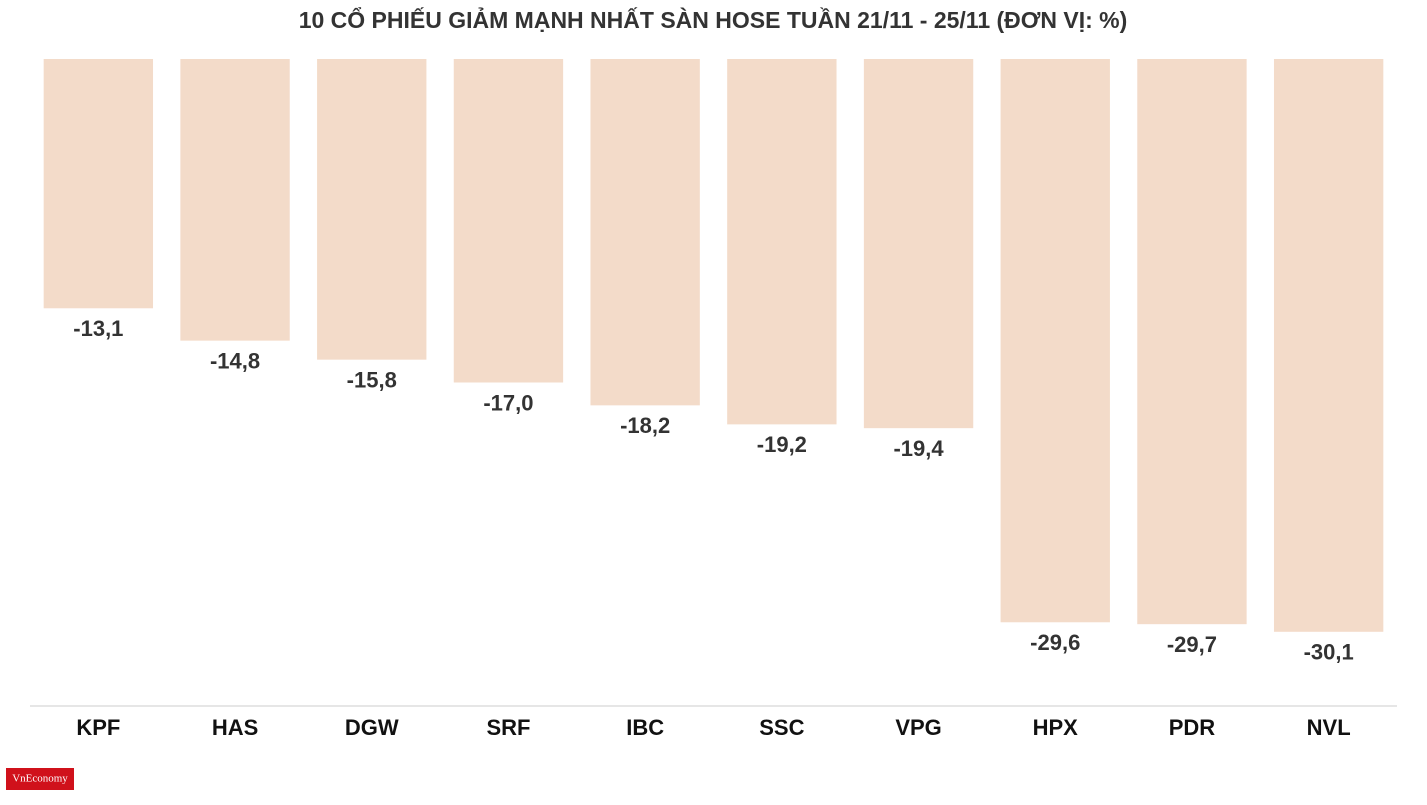  Describe the element at coordinates (235, 727) in the screenshot. I see `x-tick-label: HAS` at that location.